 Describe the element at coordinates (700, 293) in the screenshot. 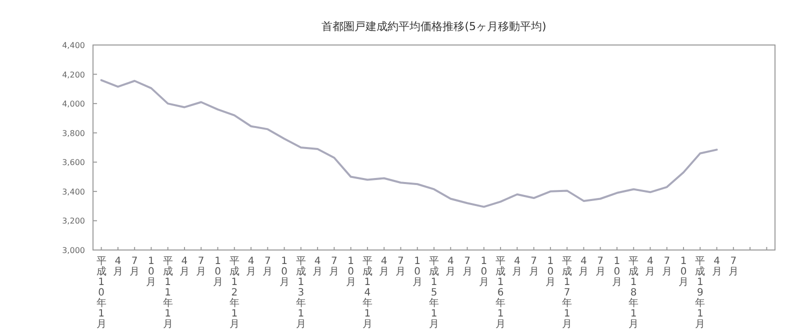

I see `x-tick-label: 平成19年1月` at that location.